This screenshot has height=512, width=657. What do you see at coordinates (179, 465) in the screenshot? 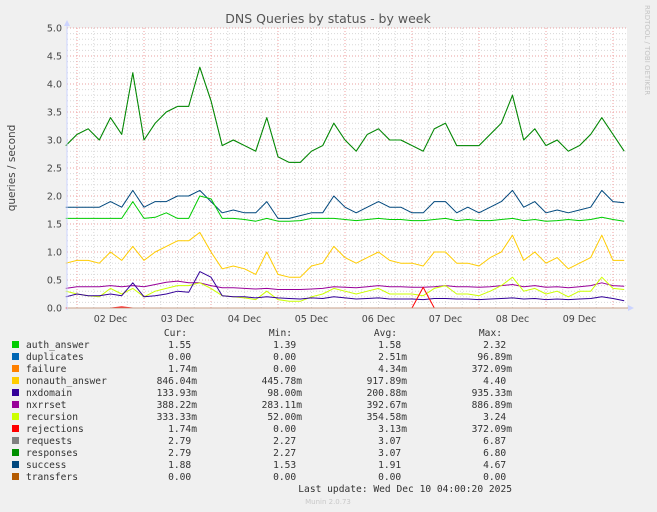
I see `legend-cur-value: 1.88` at bounding box center [179, 465].